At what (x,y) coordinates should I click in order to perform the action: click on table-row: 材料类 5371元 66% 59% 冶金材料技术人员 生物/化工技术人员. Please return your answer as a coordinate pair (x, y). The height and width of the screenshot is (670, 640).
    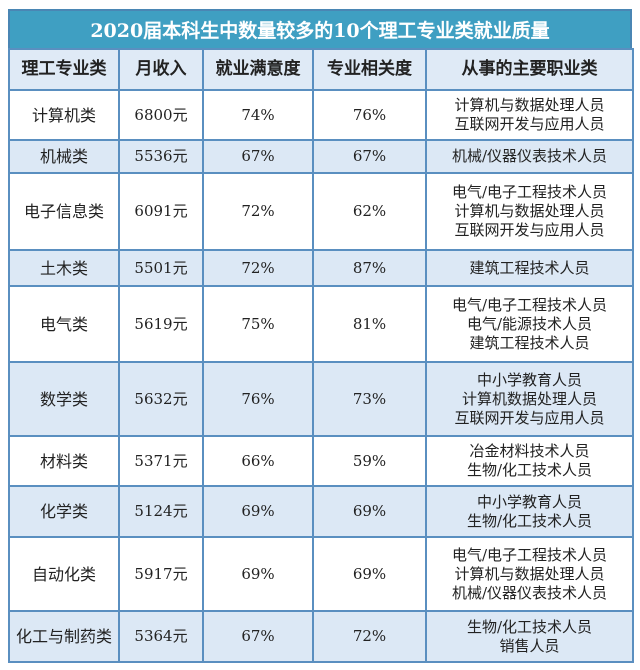
    Looking at the image, I should click on (321, 461).